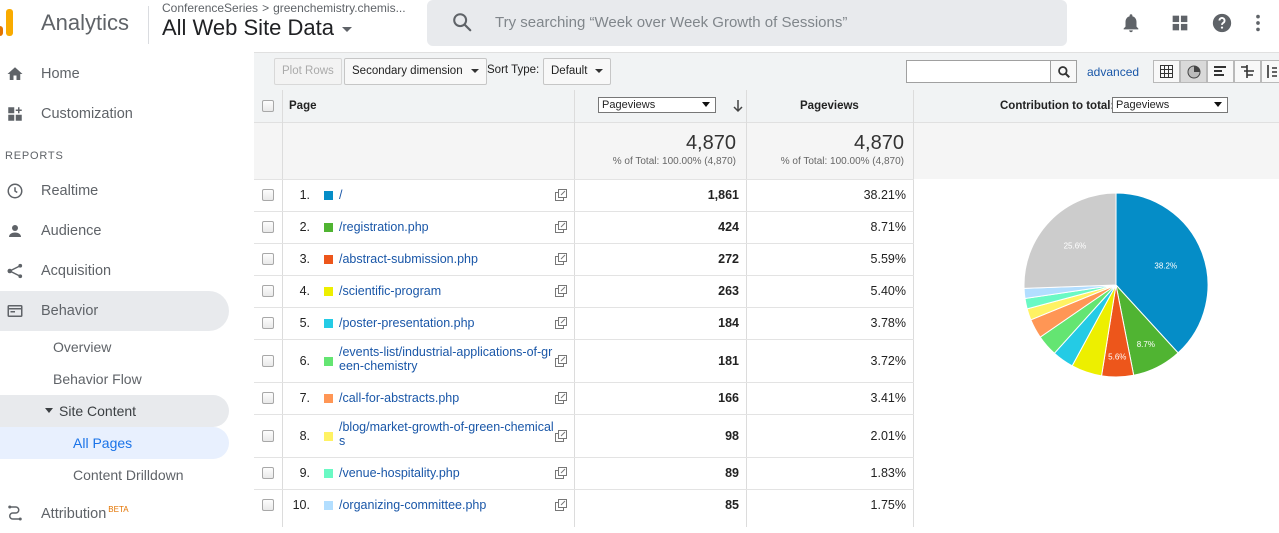 This screenshot has height=533, width=1279. I want to click on help-icon, so click(1222, 23).